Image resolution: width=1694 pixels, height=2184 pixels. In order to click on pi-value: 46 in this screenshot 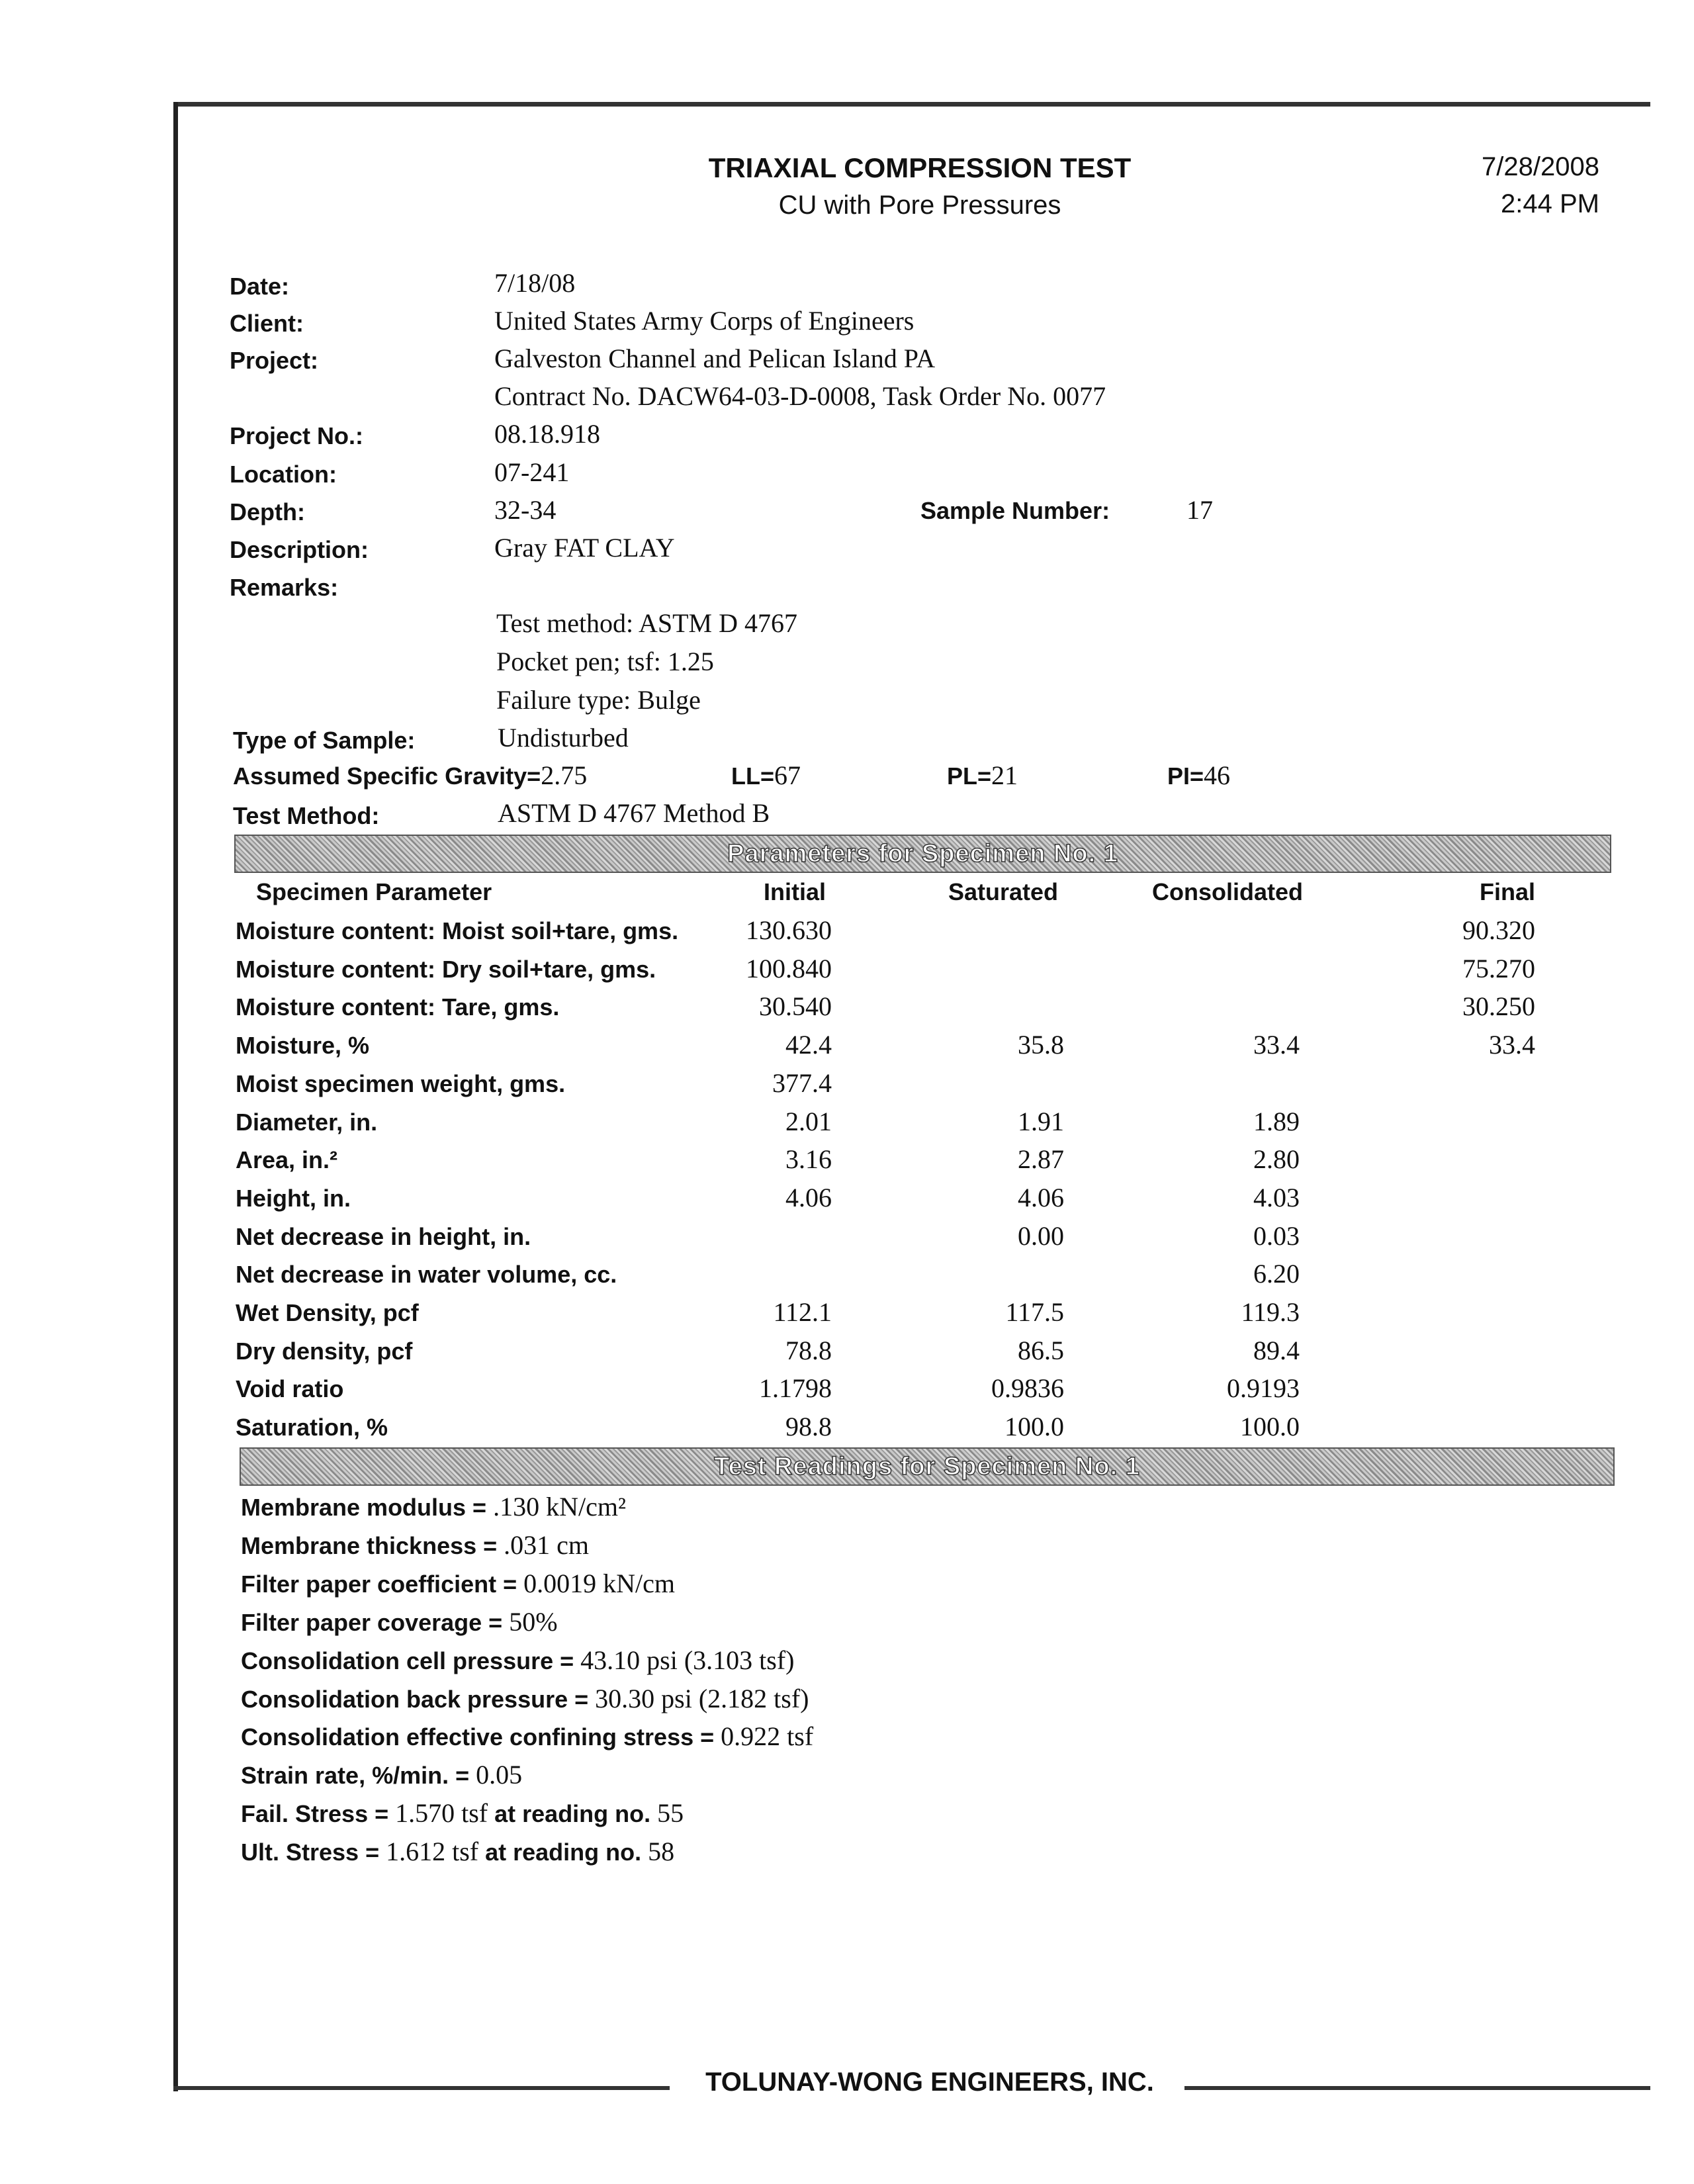, I will do `click(1217, 775)`.